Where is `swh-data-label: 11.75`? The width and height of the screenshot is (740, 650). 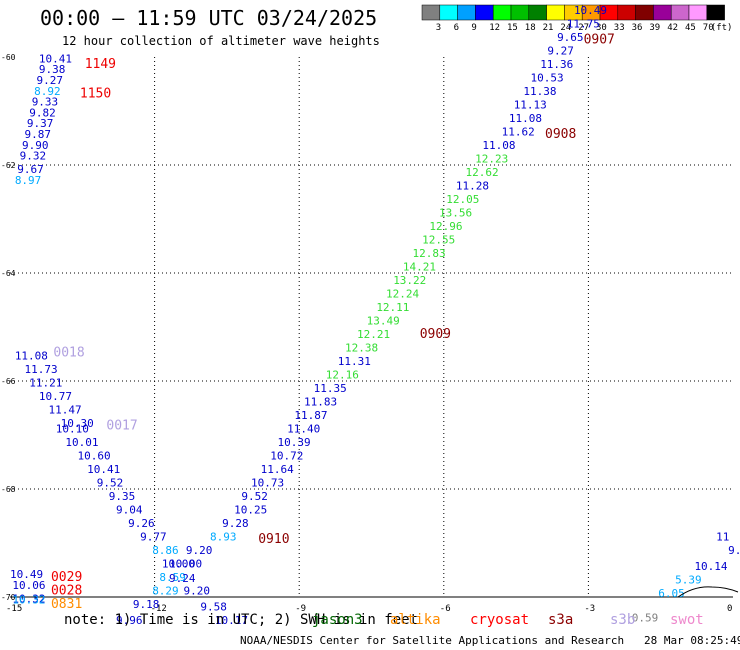
swh-data-label: 11.75 is located at coordinates (583, 23).